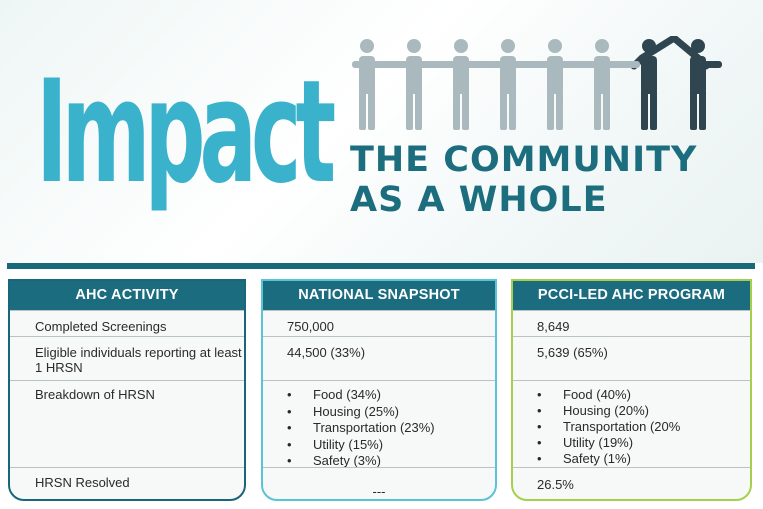  I want to click on row-label-breakdown: Breakdown of HRSN, so click(127, 423).